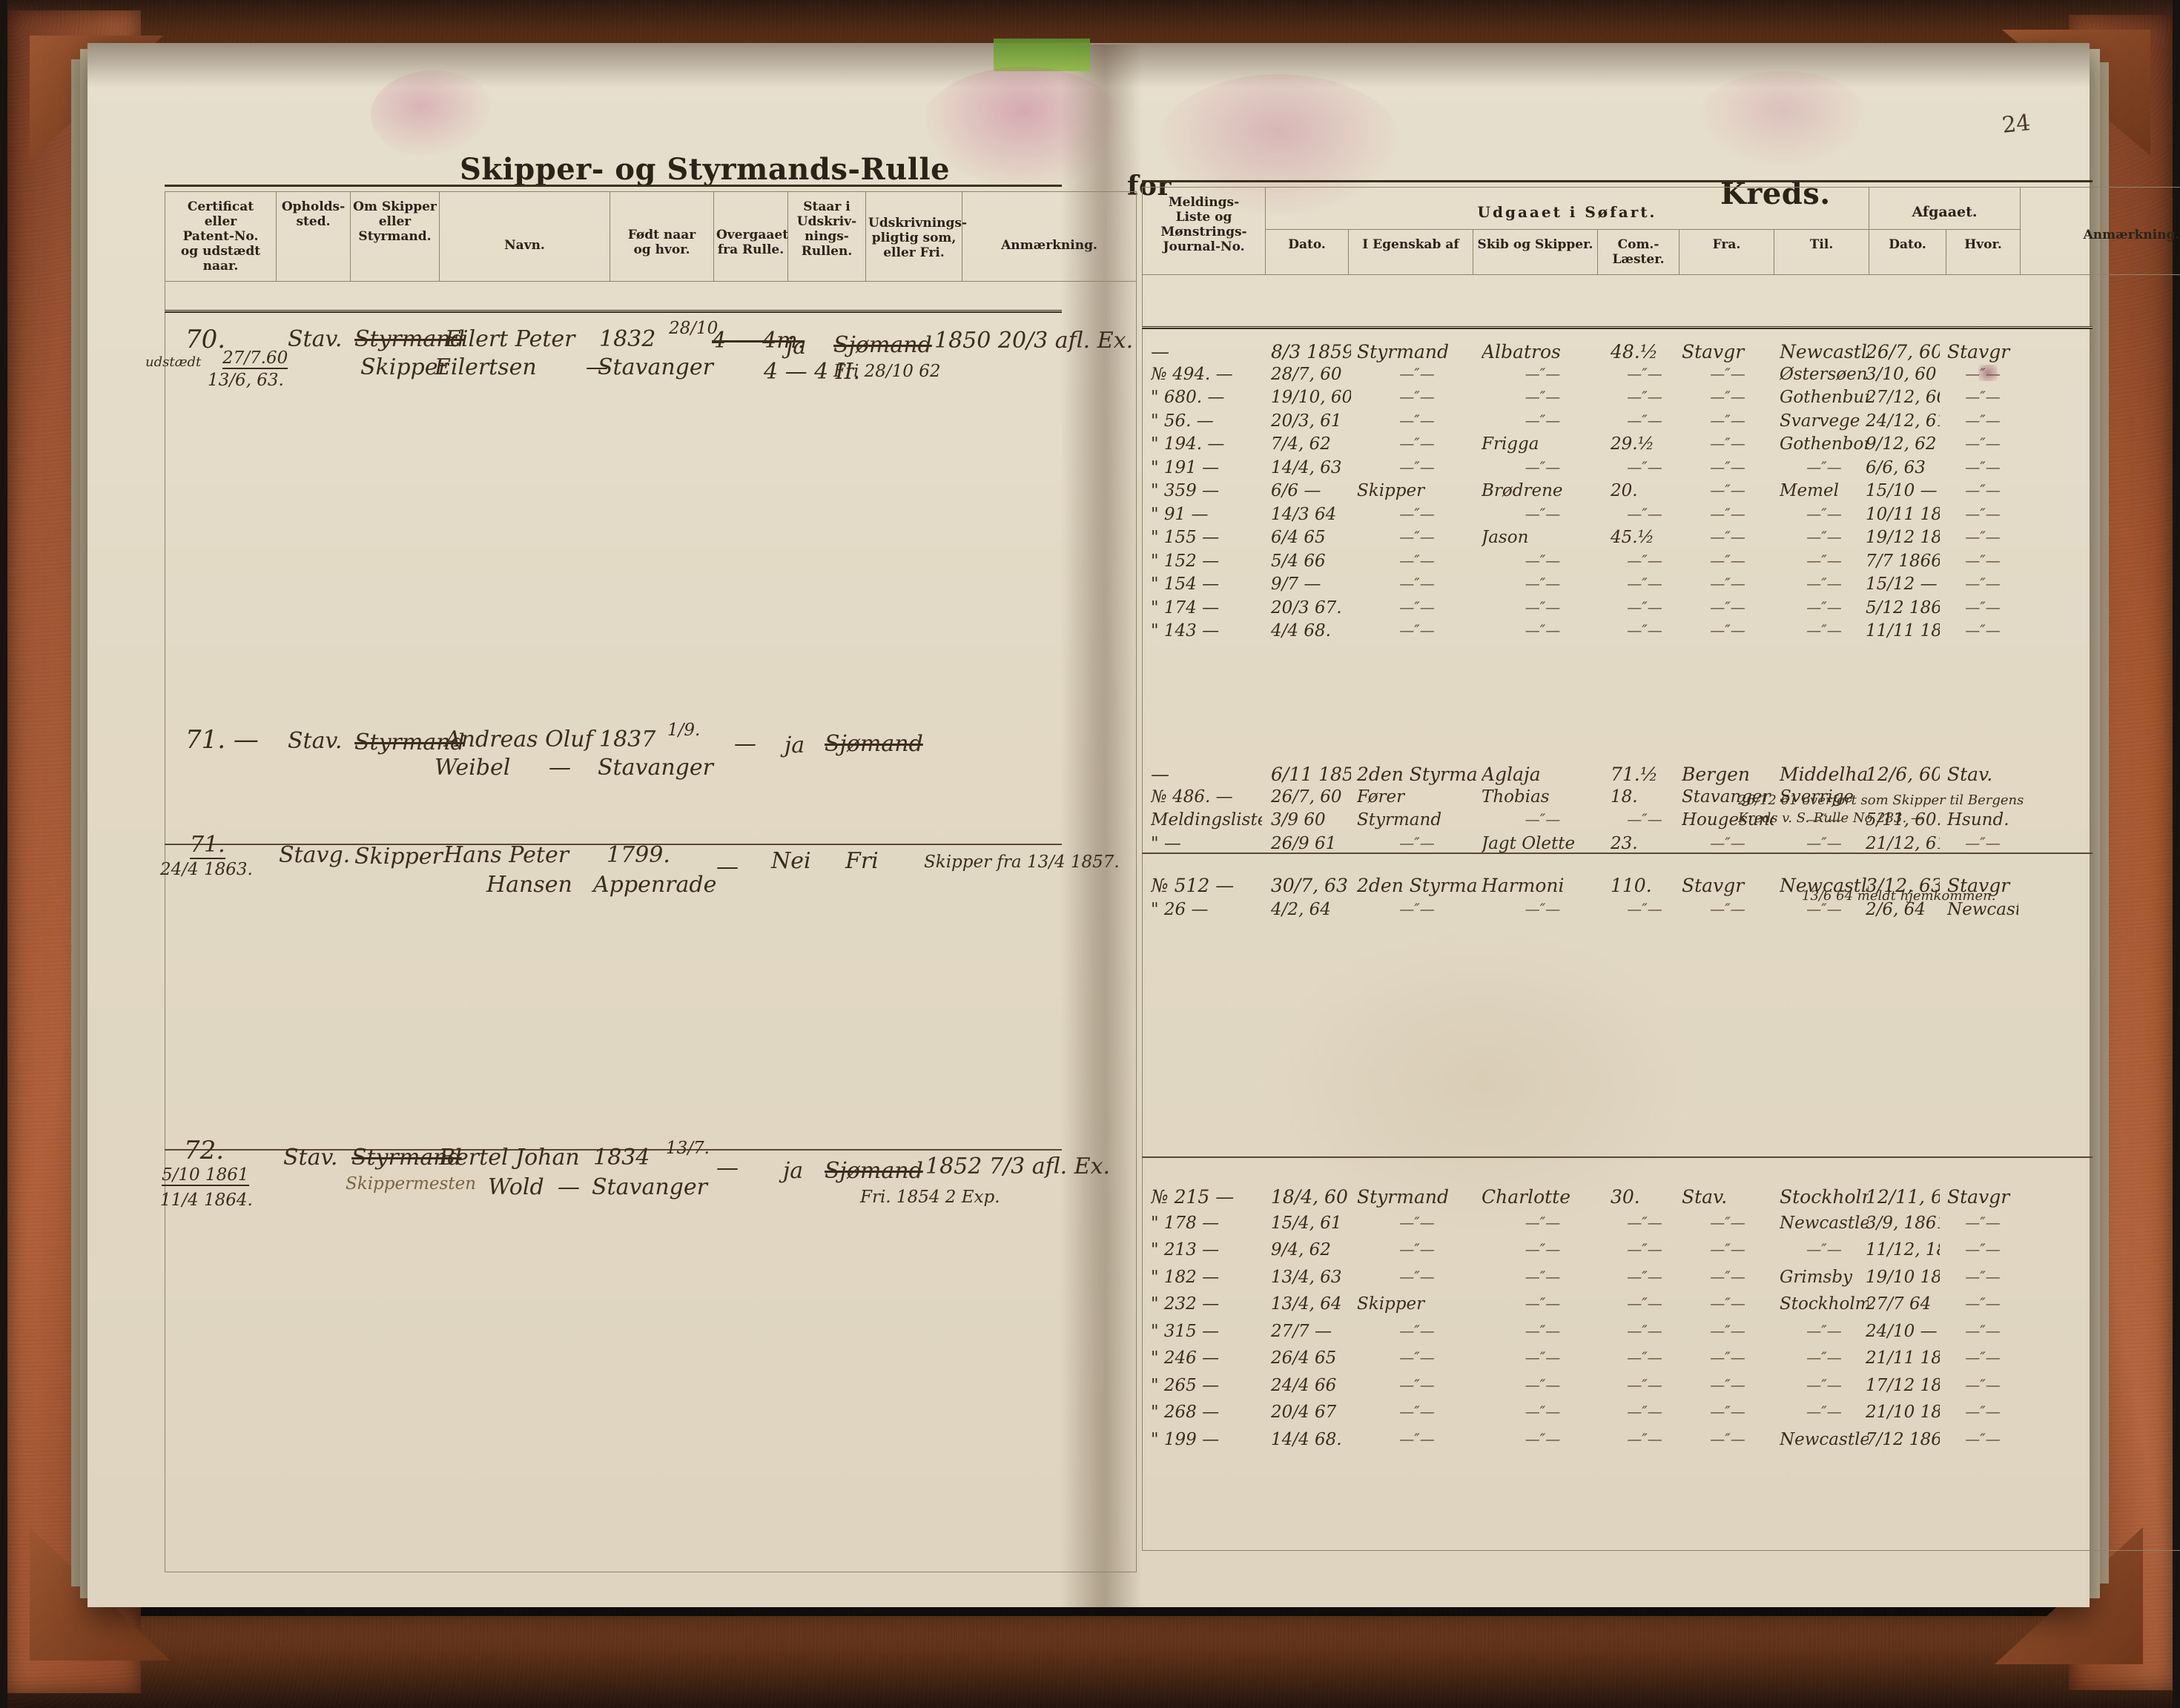 The width and height of the screenshot is (2180, 1708). What do you see at coordinates (684, 730) in the screenshot?
I see `birth-day: 1/9.` at bounding box center [684, 730].